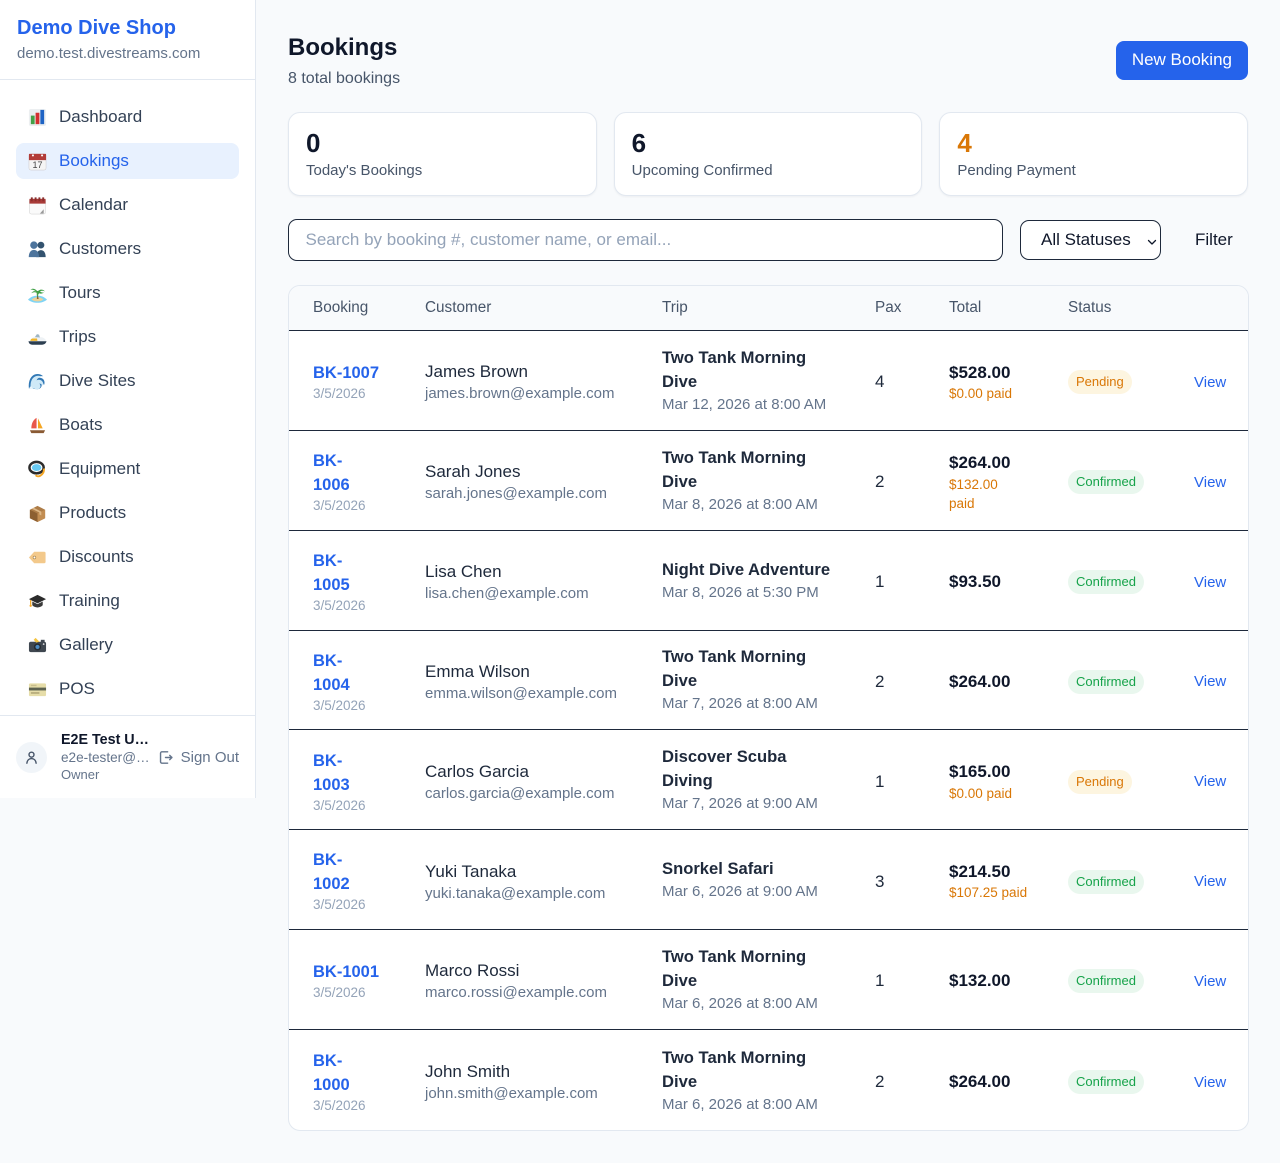 Image resolution: width=1280 pixels, height=1163 pixels. I want to click on svg-text: 17, so click(37, 165).